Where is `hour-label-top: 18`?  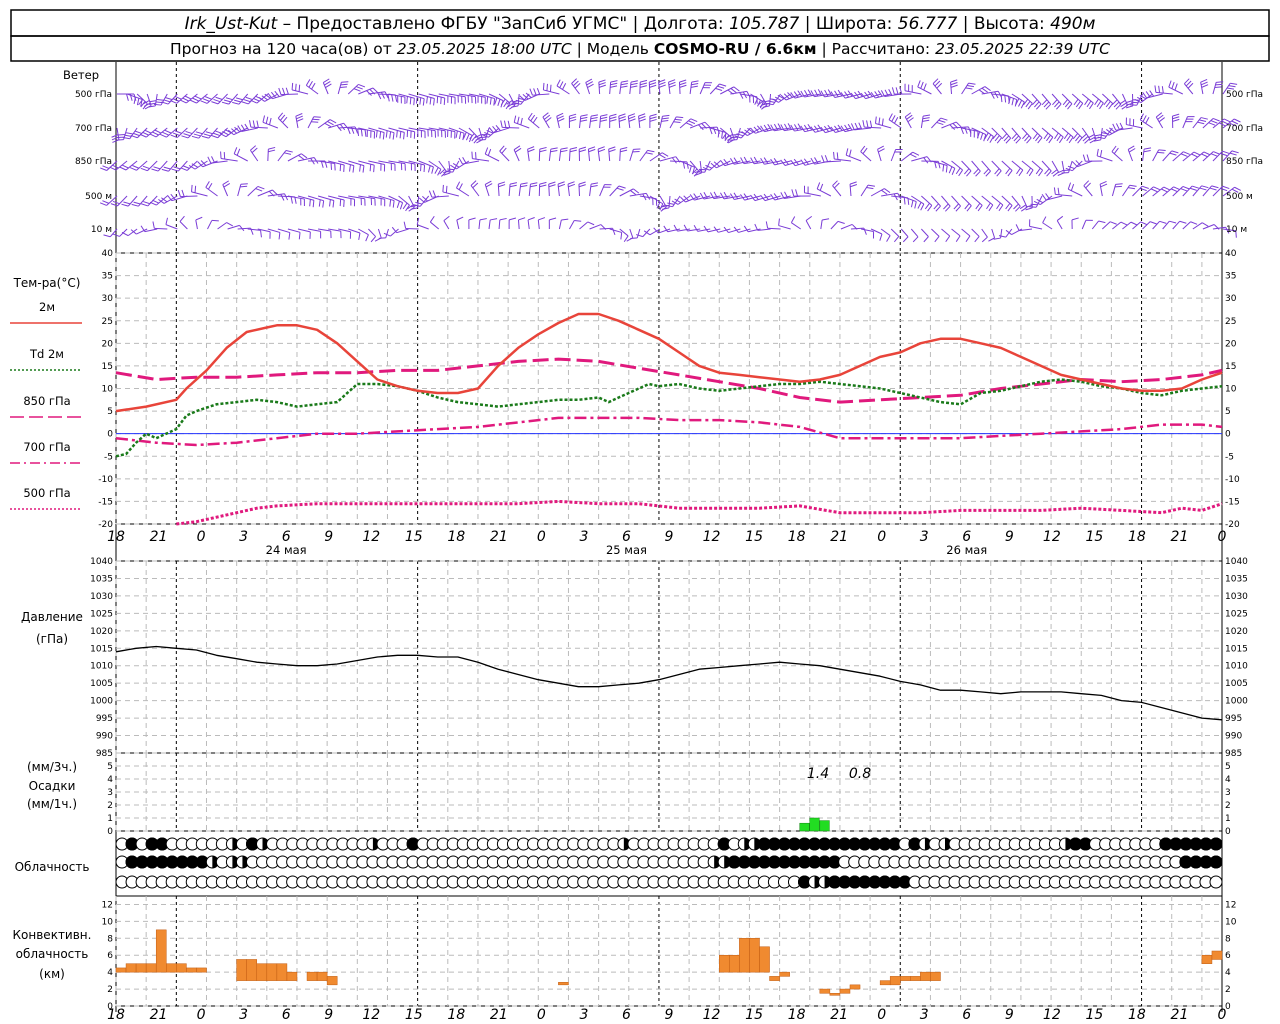
hour-label-top: 18 is located at coordinates (456, 537).